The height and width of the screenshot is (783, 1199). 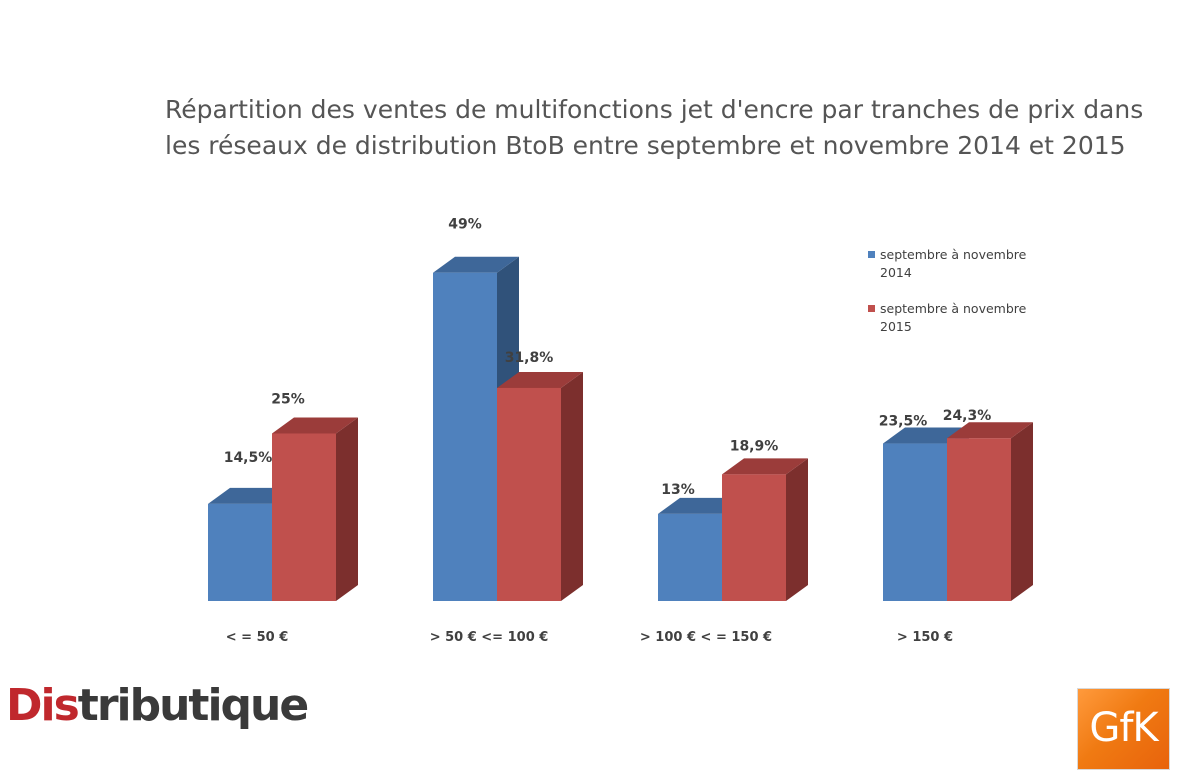 I want to click on legend-item-2015: septembre à novembre 2015, so click(x=958, y=318).